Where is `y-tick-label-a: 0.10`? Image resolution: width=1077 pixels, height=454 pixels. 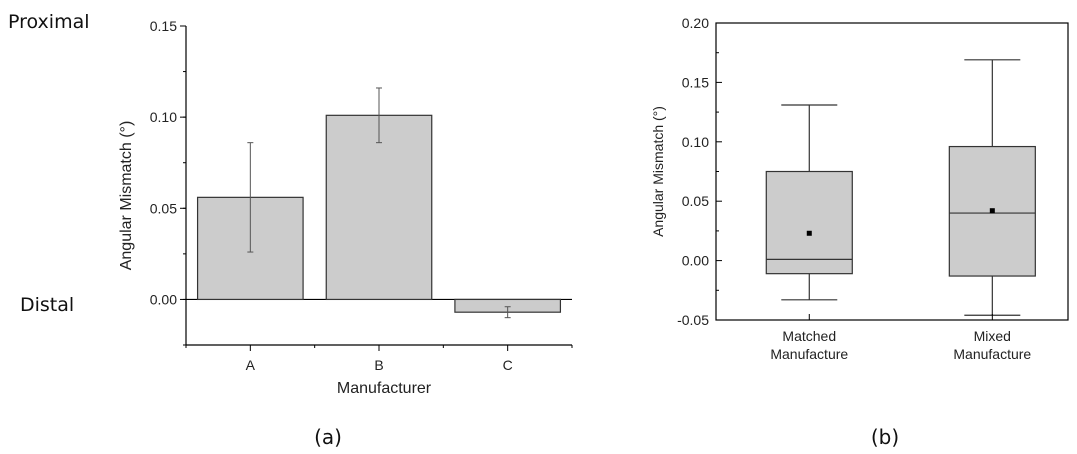
y-tick-label-a: 0.10 is located at coordinates (163, 117).